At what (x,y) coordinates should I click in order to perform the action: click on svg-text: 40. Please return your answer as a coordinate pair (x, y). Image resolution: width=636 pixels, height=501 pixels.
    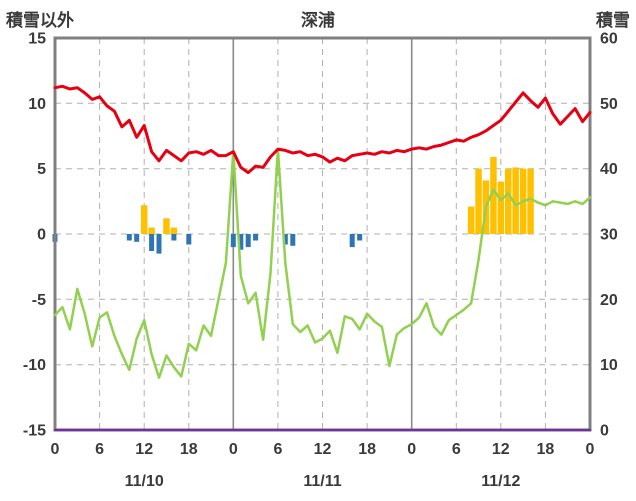
    Looking at the image, I should click on (609, 169).